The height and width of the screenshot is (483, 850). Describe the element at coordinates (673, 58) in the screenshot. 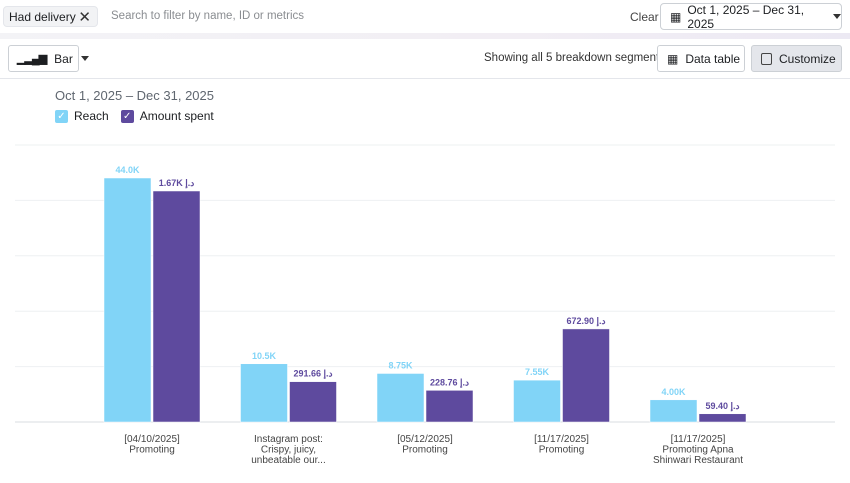

I see `table-icon: ▦` at that location.